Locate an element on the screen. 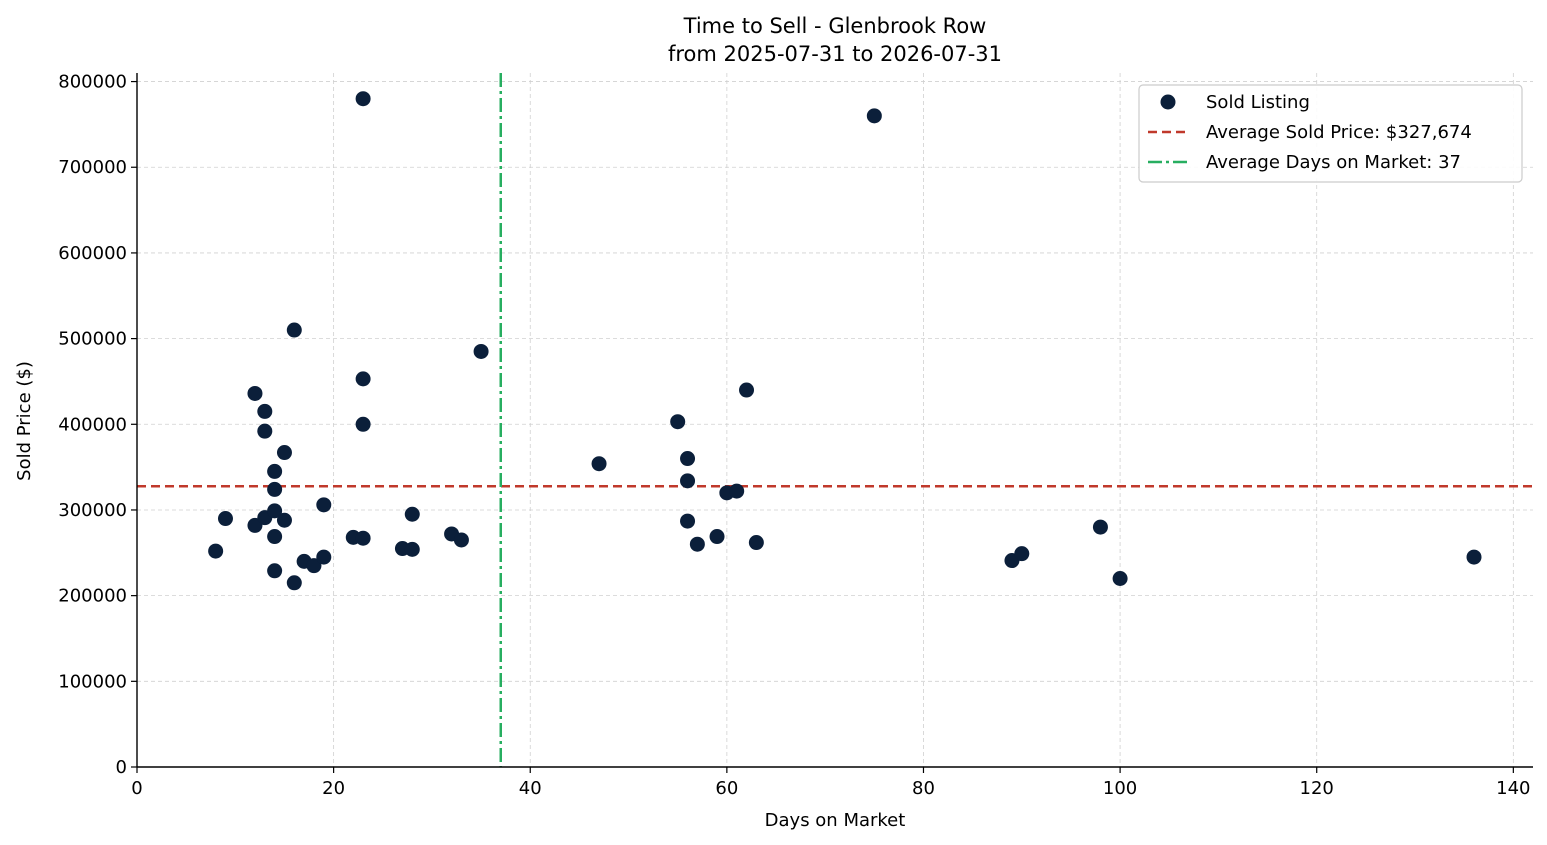  legend-box is located at coordinates (1330, 133).